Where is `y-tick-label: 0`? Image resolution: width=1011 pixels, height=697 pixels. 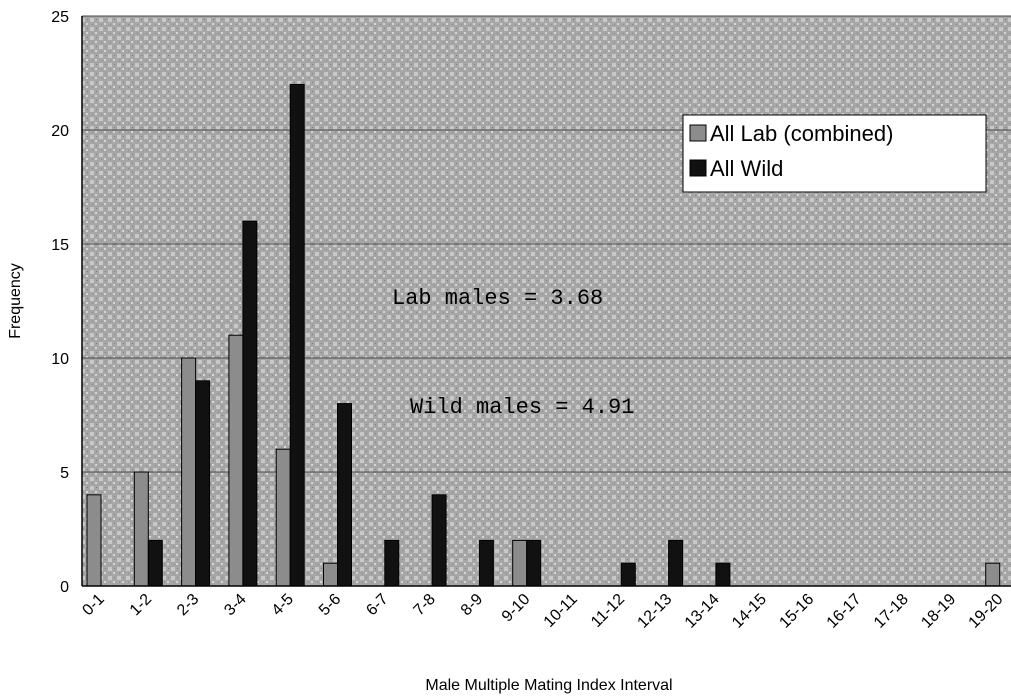
y-tick-label: 0 is located at coordinates (64, 587).